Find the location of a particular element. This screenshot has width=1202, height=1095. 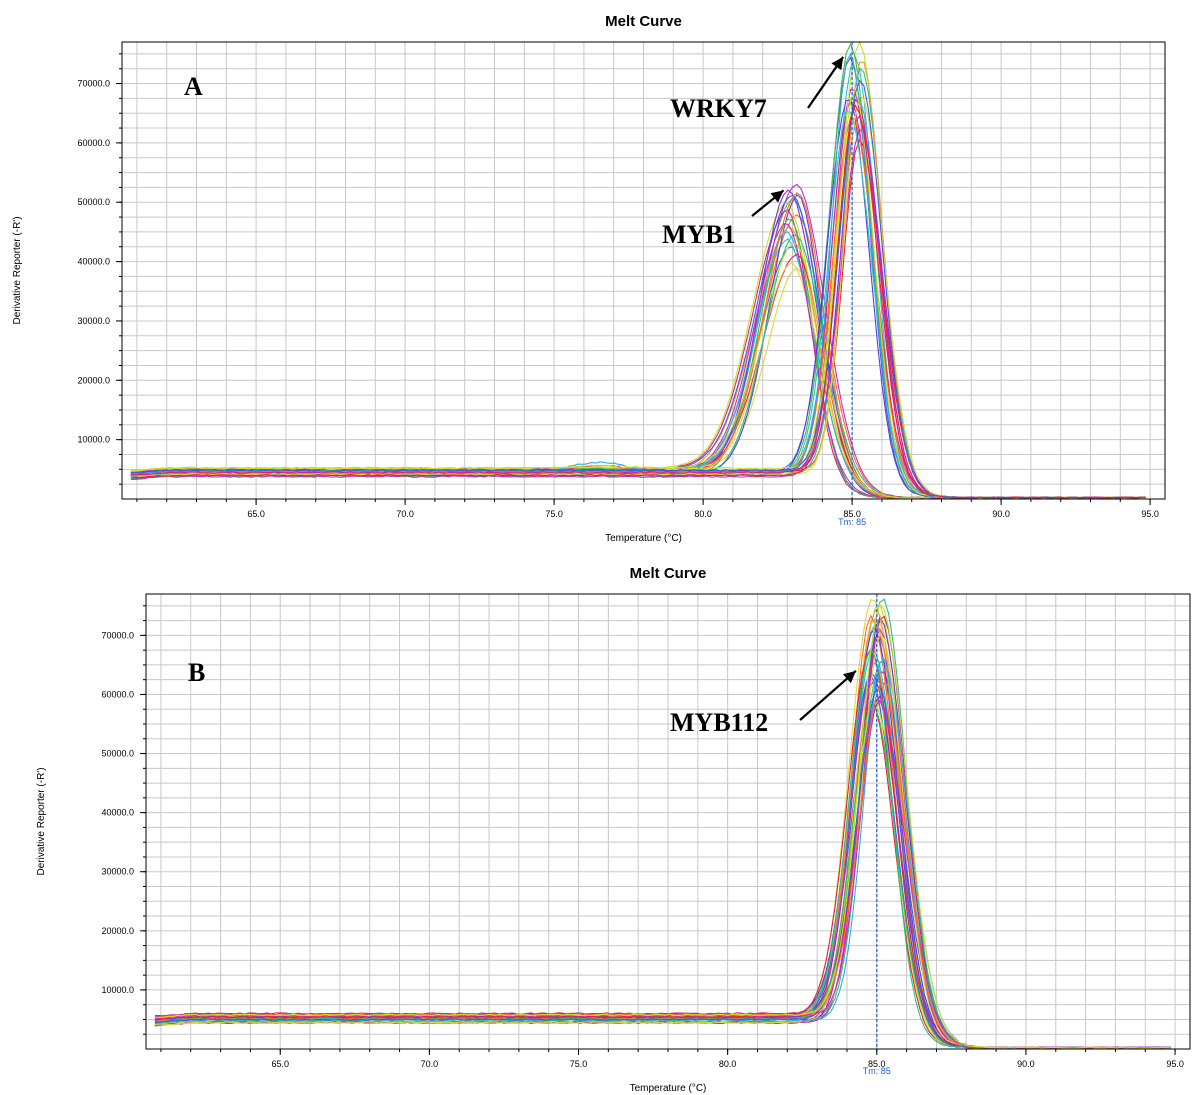

annotation-label: MYB1 is located at coordinates (699, 234).